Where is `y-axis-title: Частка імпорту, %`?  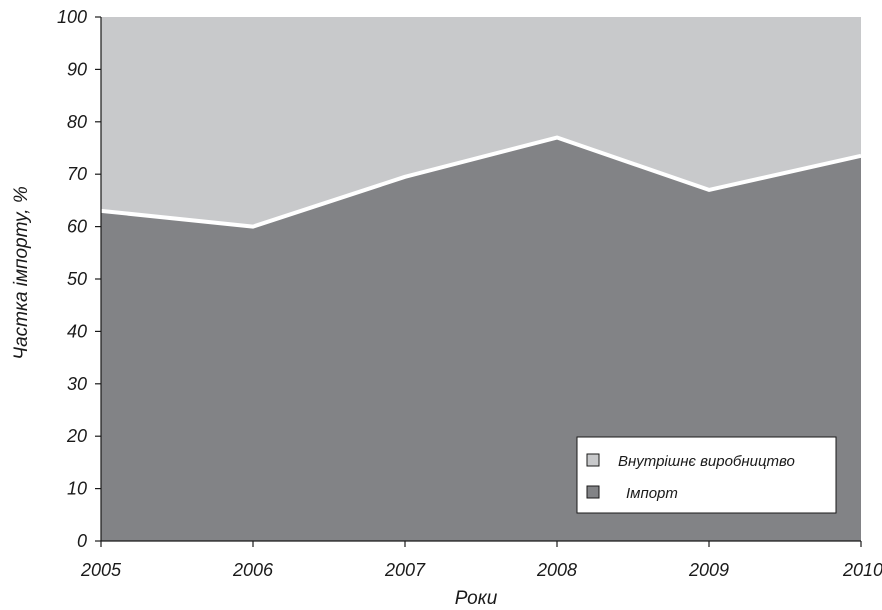 y-axis-title: Частка імпорту, % is located at coordinates (21, 273).